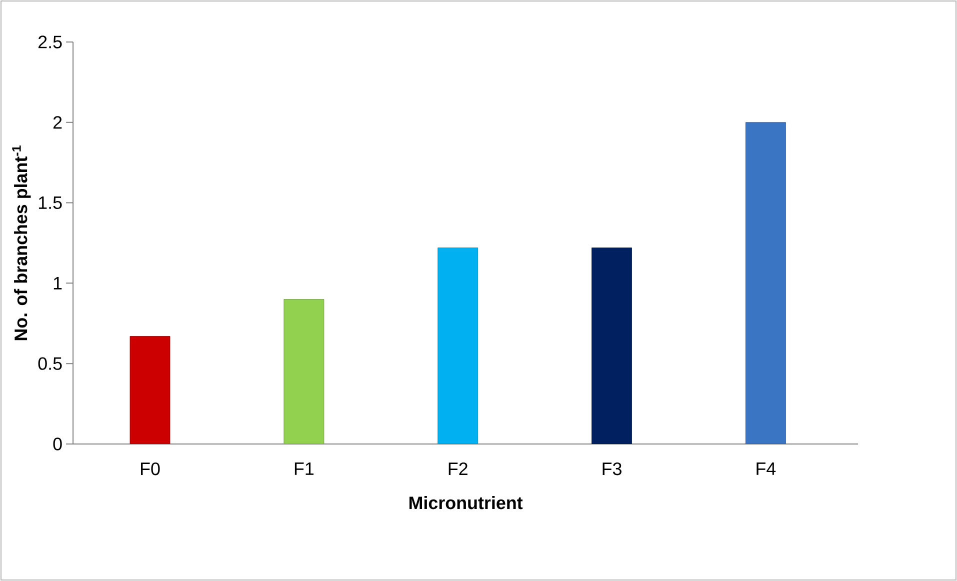  Describe the element at coordinates (458, 469) in the screenshot. I see `x-tick-label: F2` at that location.